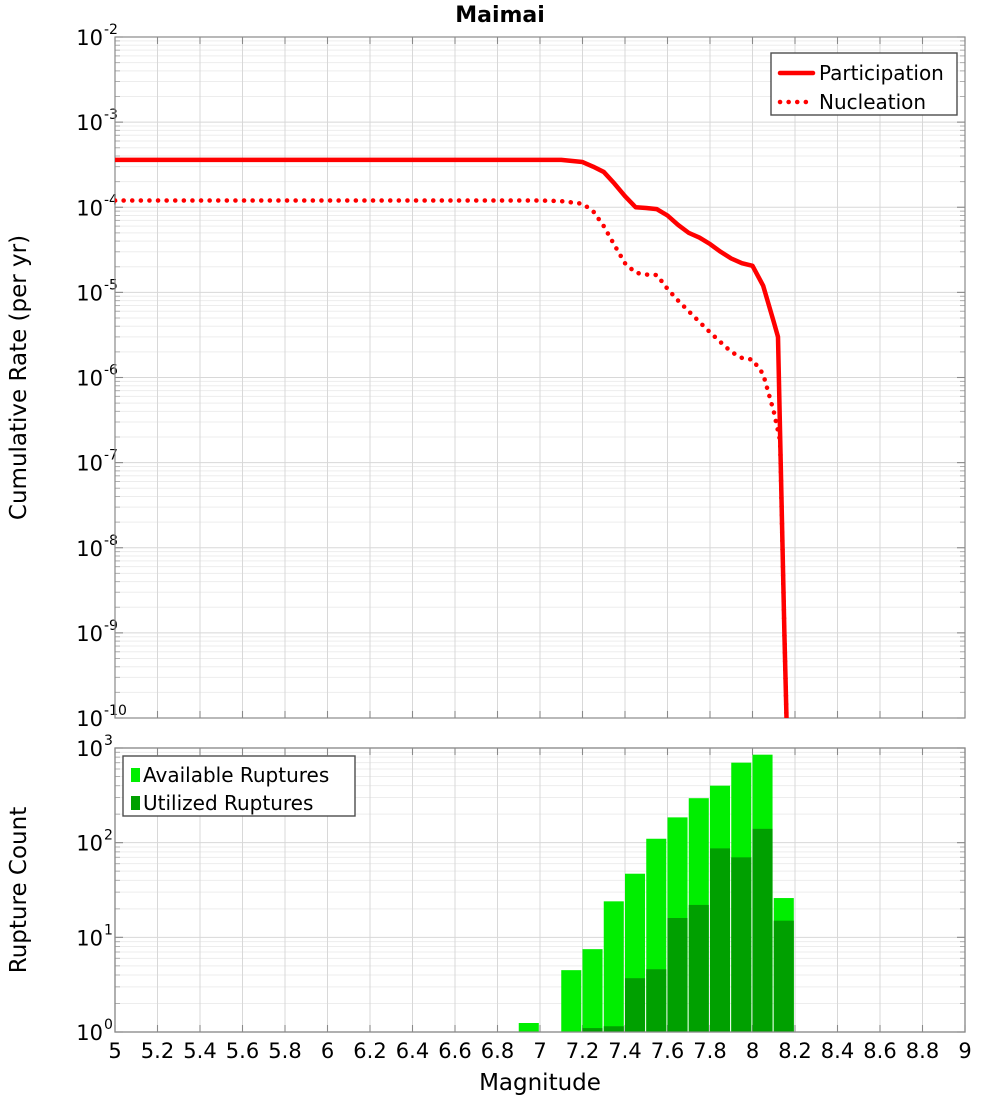  I want to click on tick-label-exponent: -7, so click(111, 456).